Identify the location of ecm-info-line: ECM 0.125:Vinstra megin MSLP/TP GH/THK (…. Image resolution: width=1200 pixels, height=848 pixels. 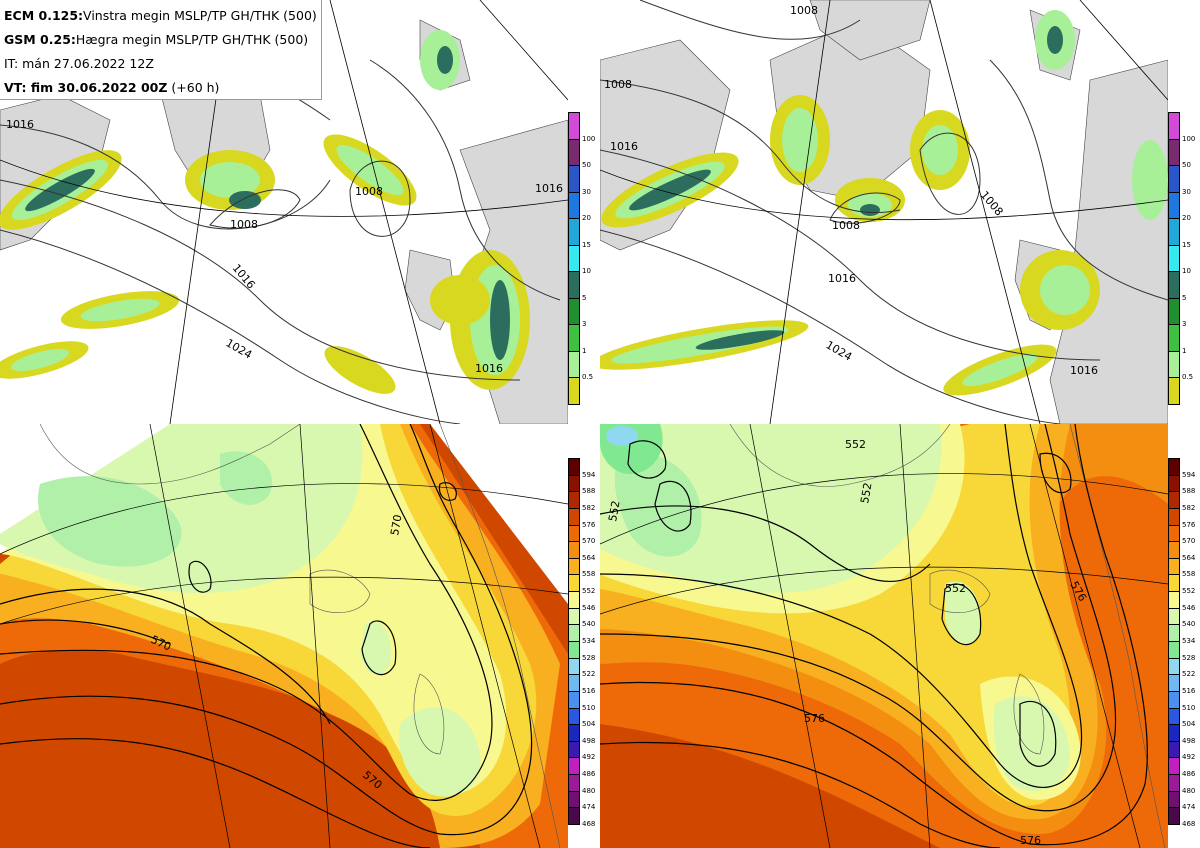
(160, 15).